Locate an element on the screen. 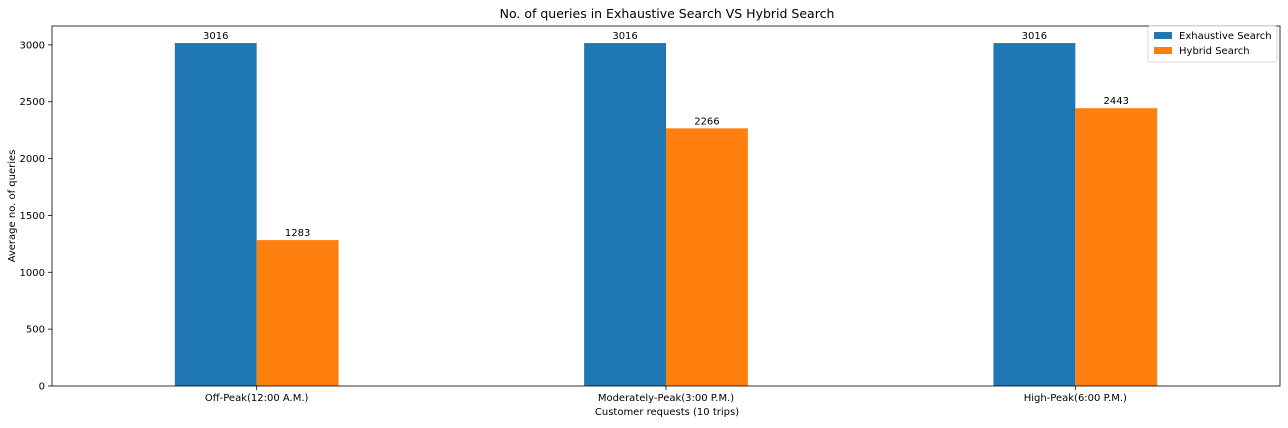 The width and height of the screenshot is (1288, 428). y-tick-label: 500 is located at coordinates (35, 330).